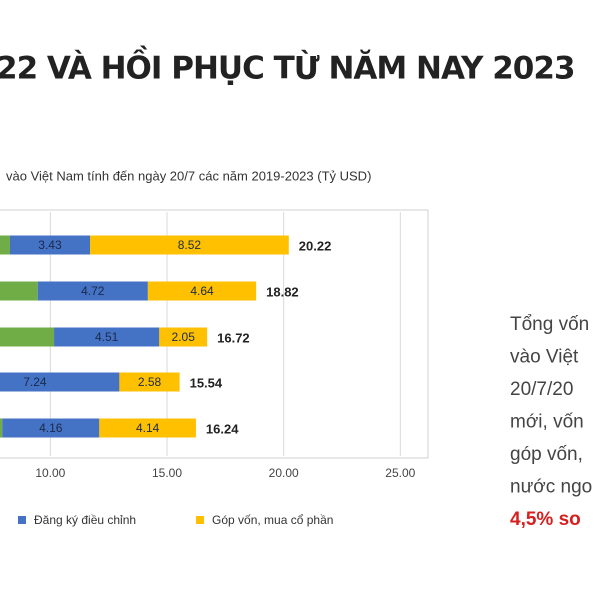 The height and width of the screenshot is (600, 600). I want to click on legend-label: Góp vốn, mua cổ phần, so click(272, 520).